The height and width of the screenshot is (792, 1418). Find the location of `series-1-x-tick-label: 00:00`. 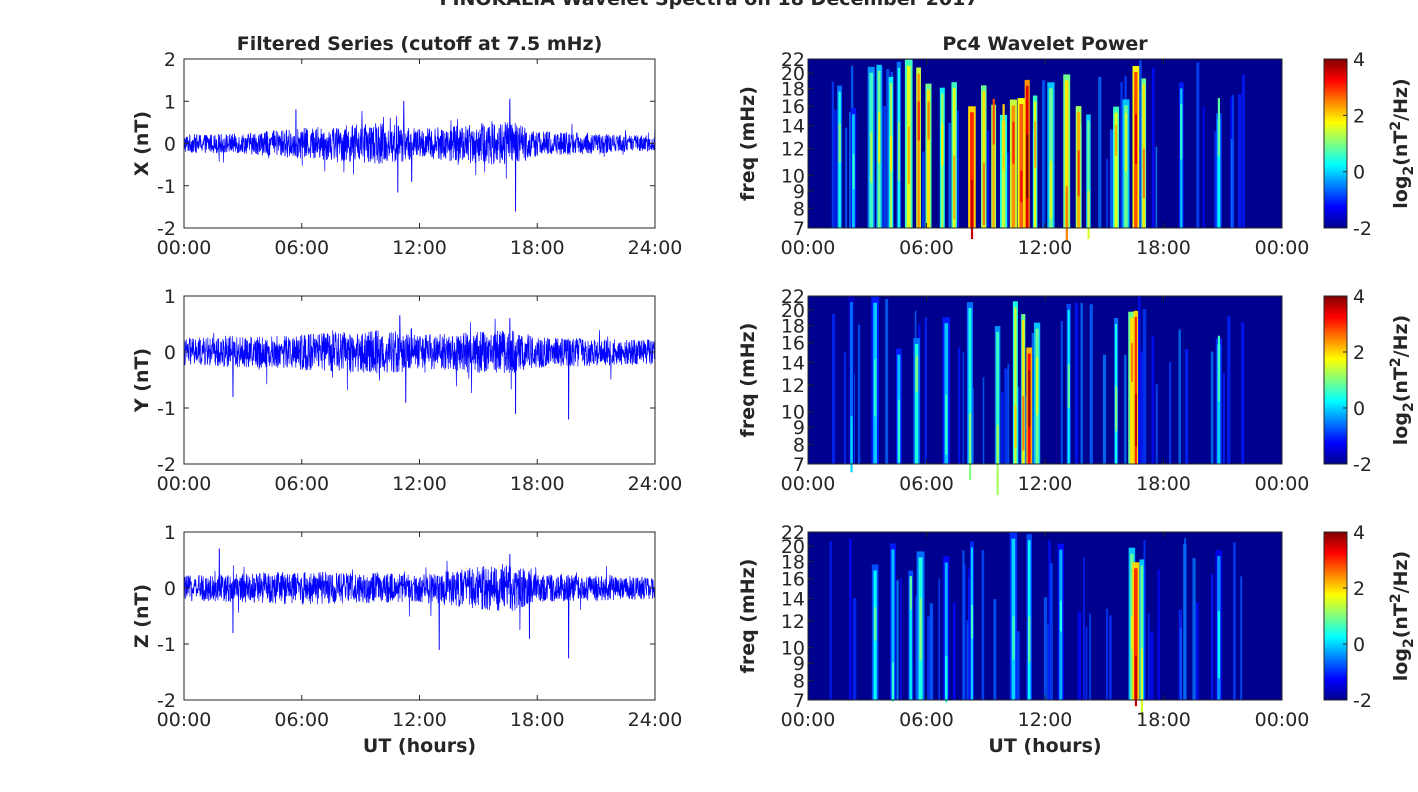

series-1-x-tick-label: 00:00 is located at coordinates (184, 248).